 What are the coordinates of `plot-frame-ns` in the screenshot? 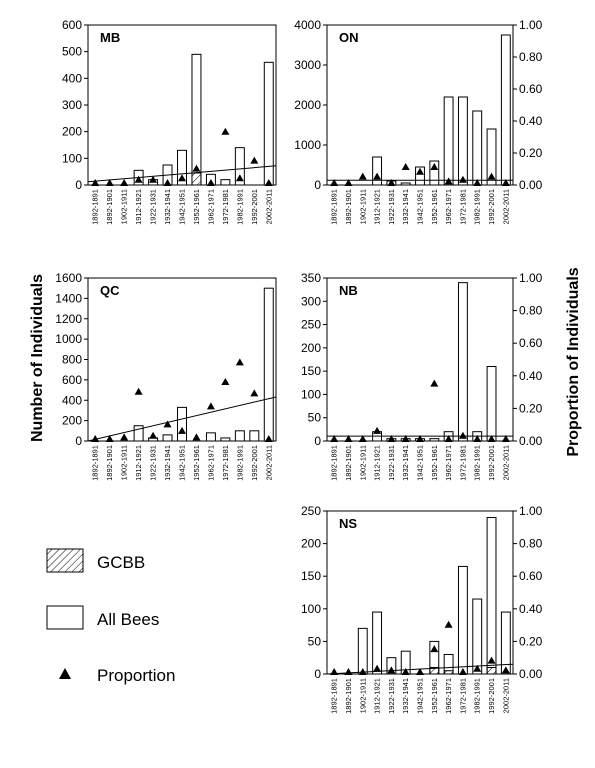 It's located at (420, 592).